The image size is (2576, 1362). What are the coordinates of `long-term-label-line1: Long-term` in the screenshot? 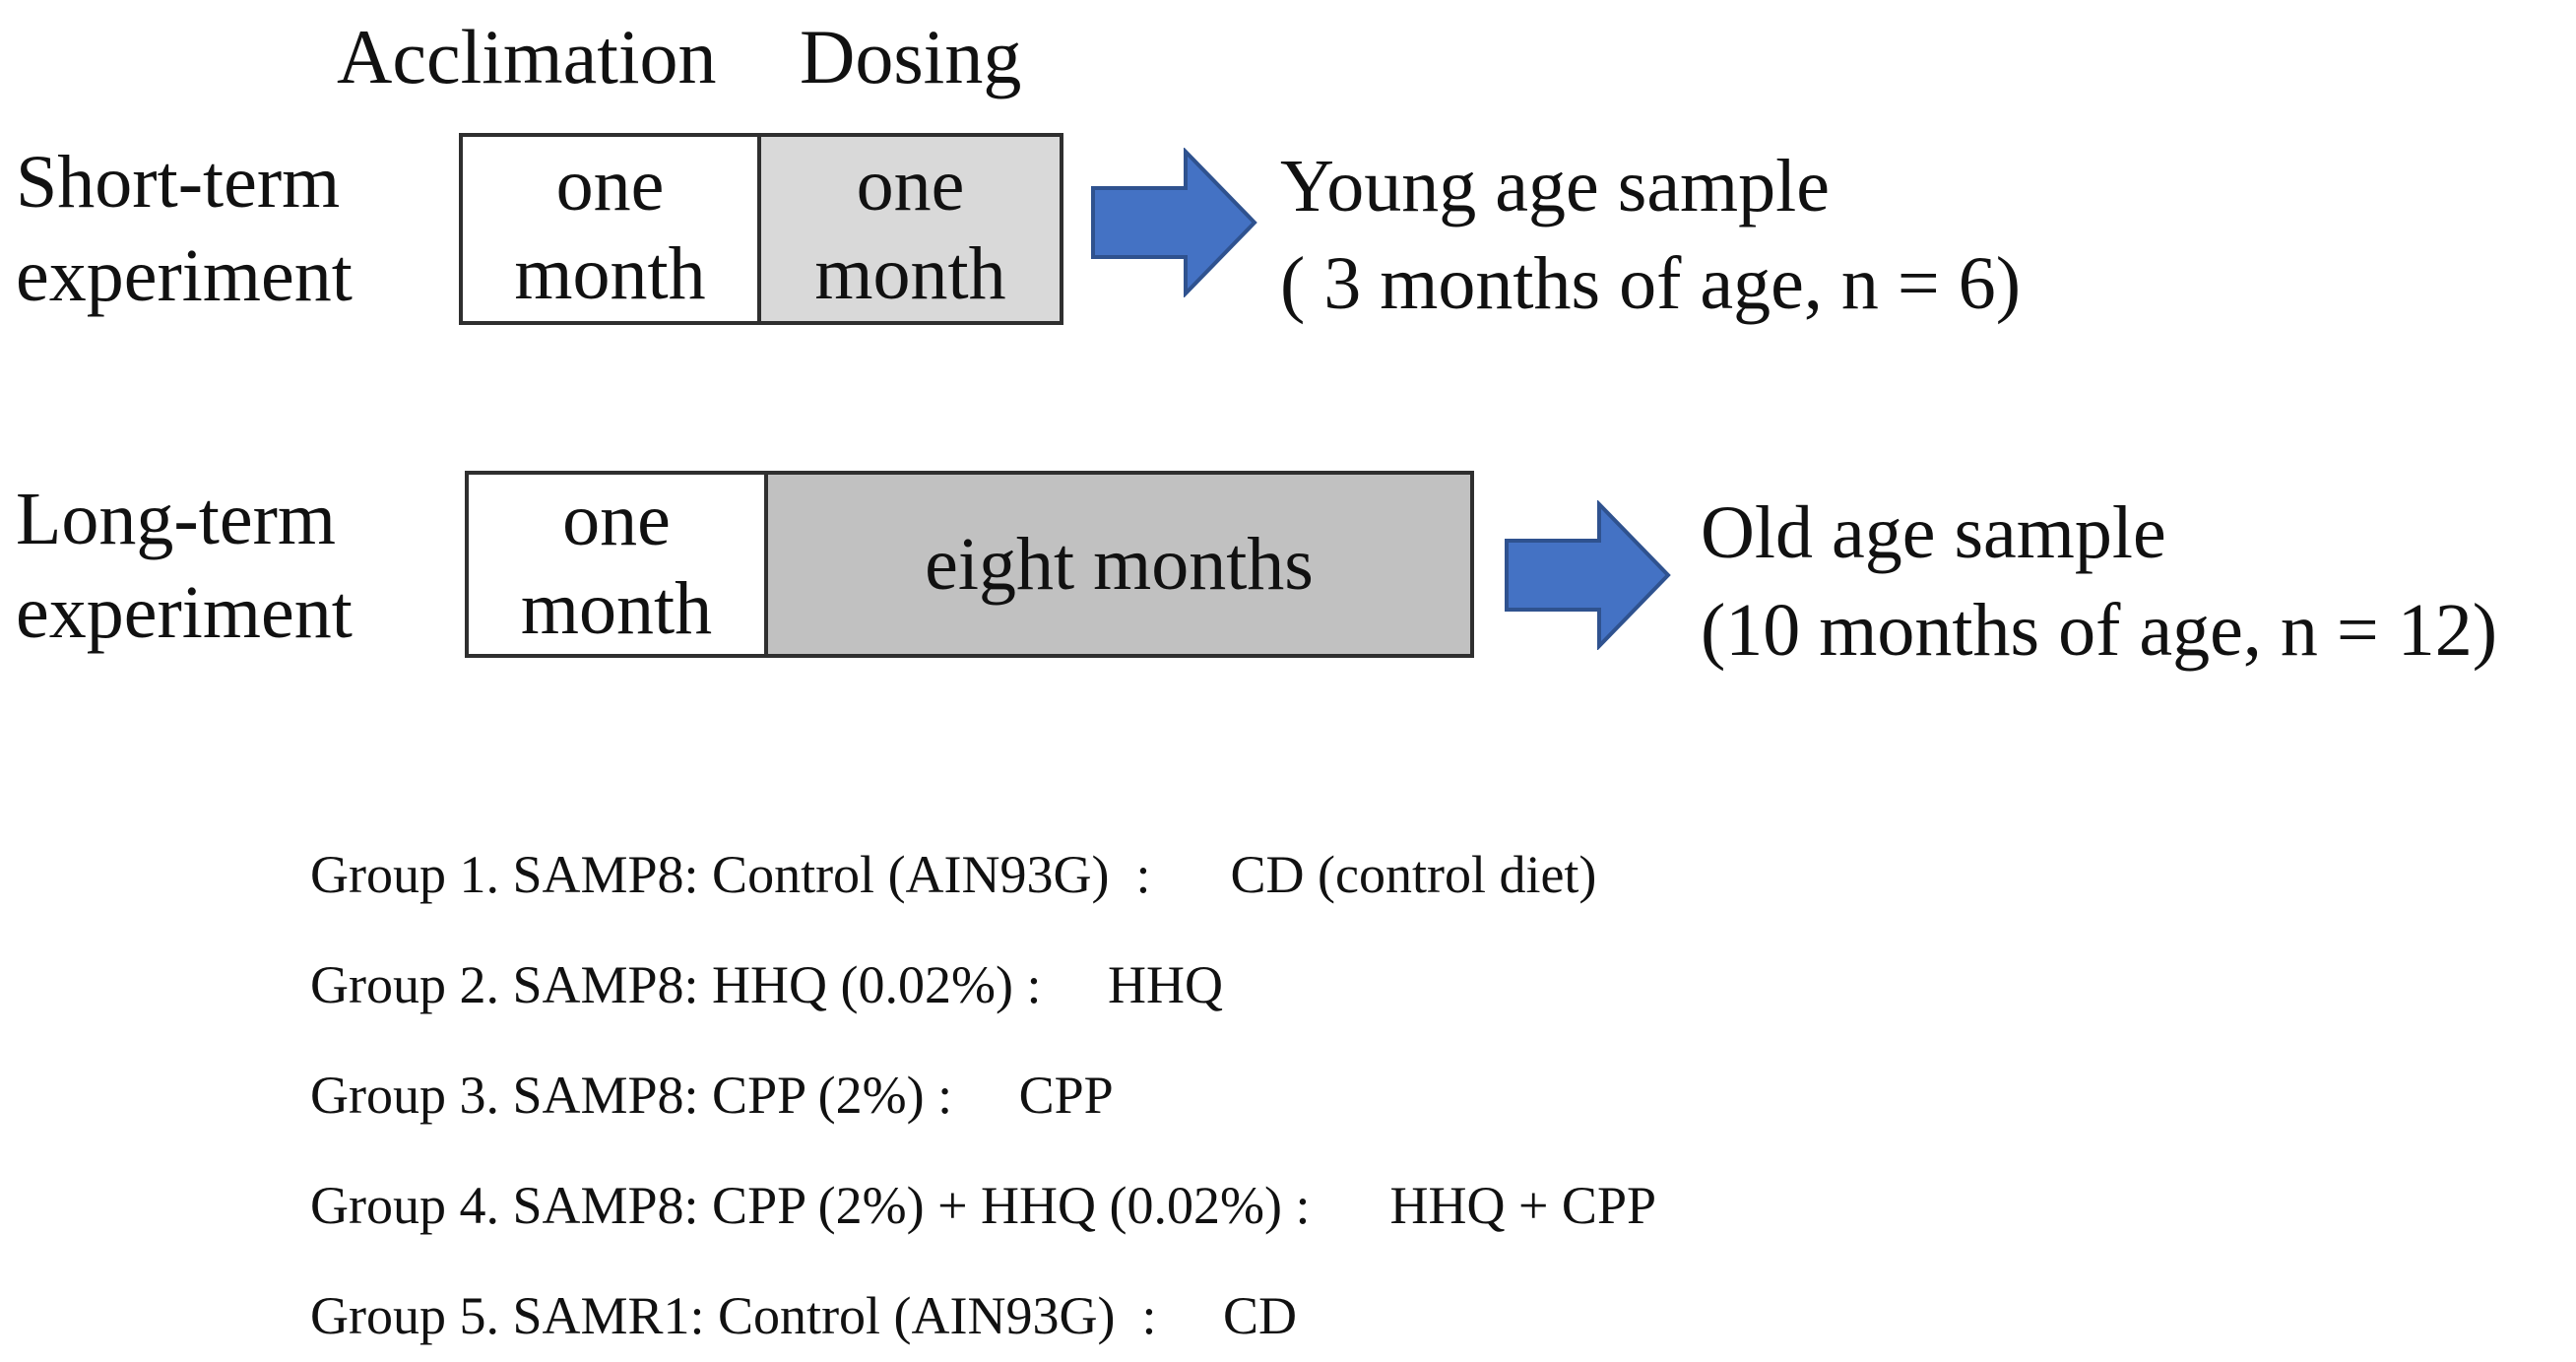 It's located at (176, 519).